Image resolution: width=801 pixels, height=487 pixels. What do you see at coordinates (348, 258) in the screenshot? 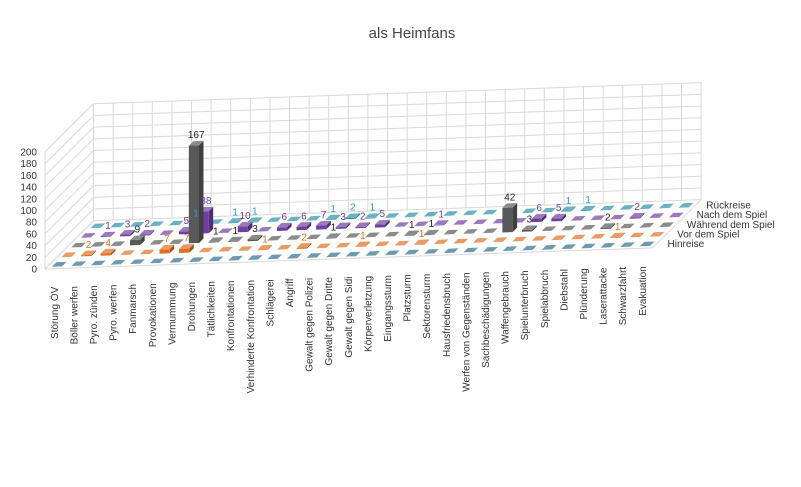
I see `floor-edge` at bounding box center [348, 258].